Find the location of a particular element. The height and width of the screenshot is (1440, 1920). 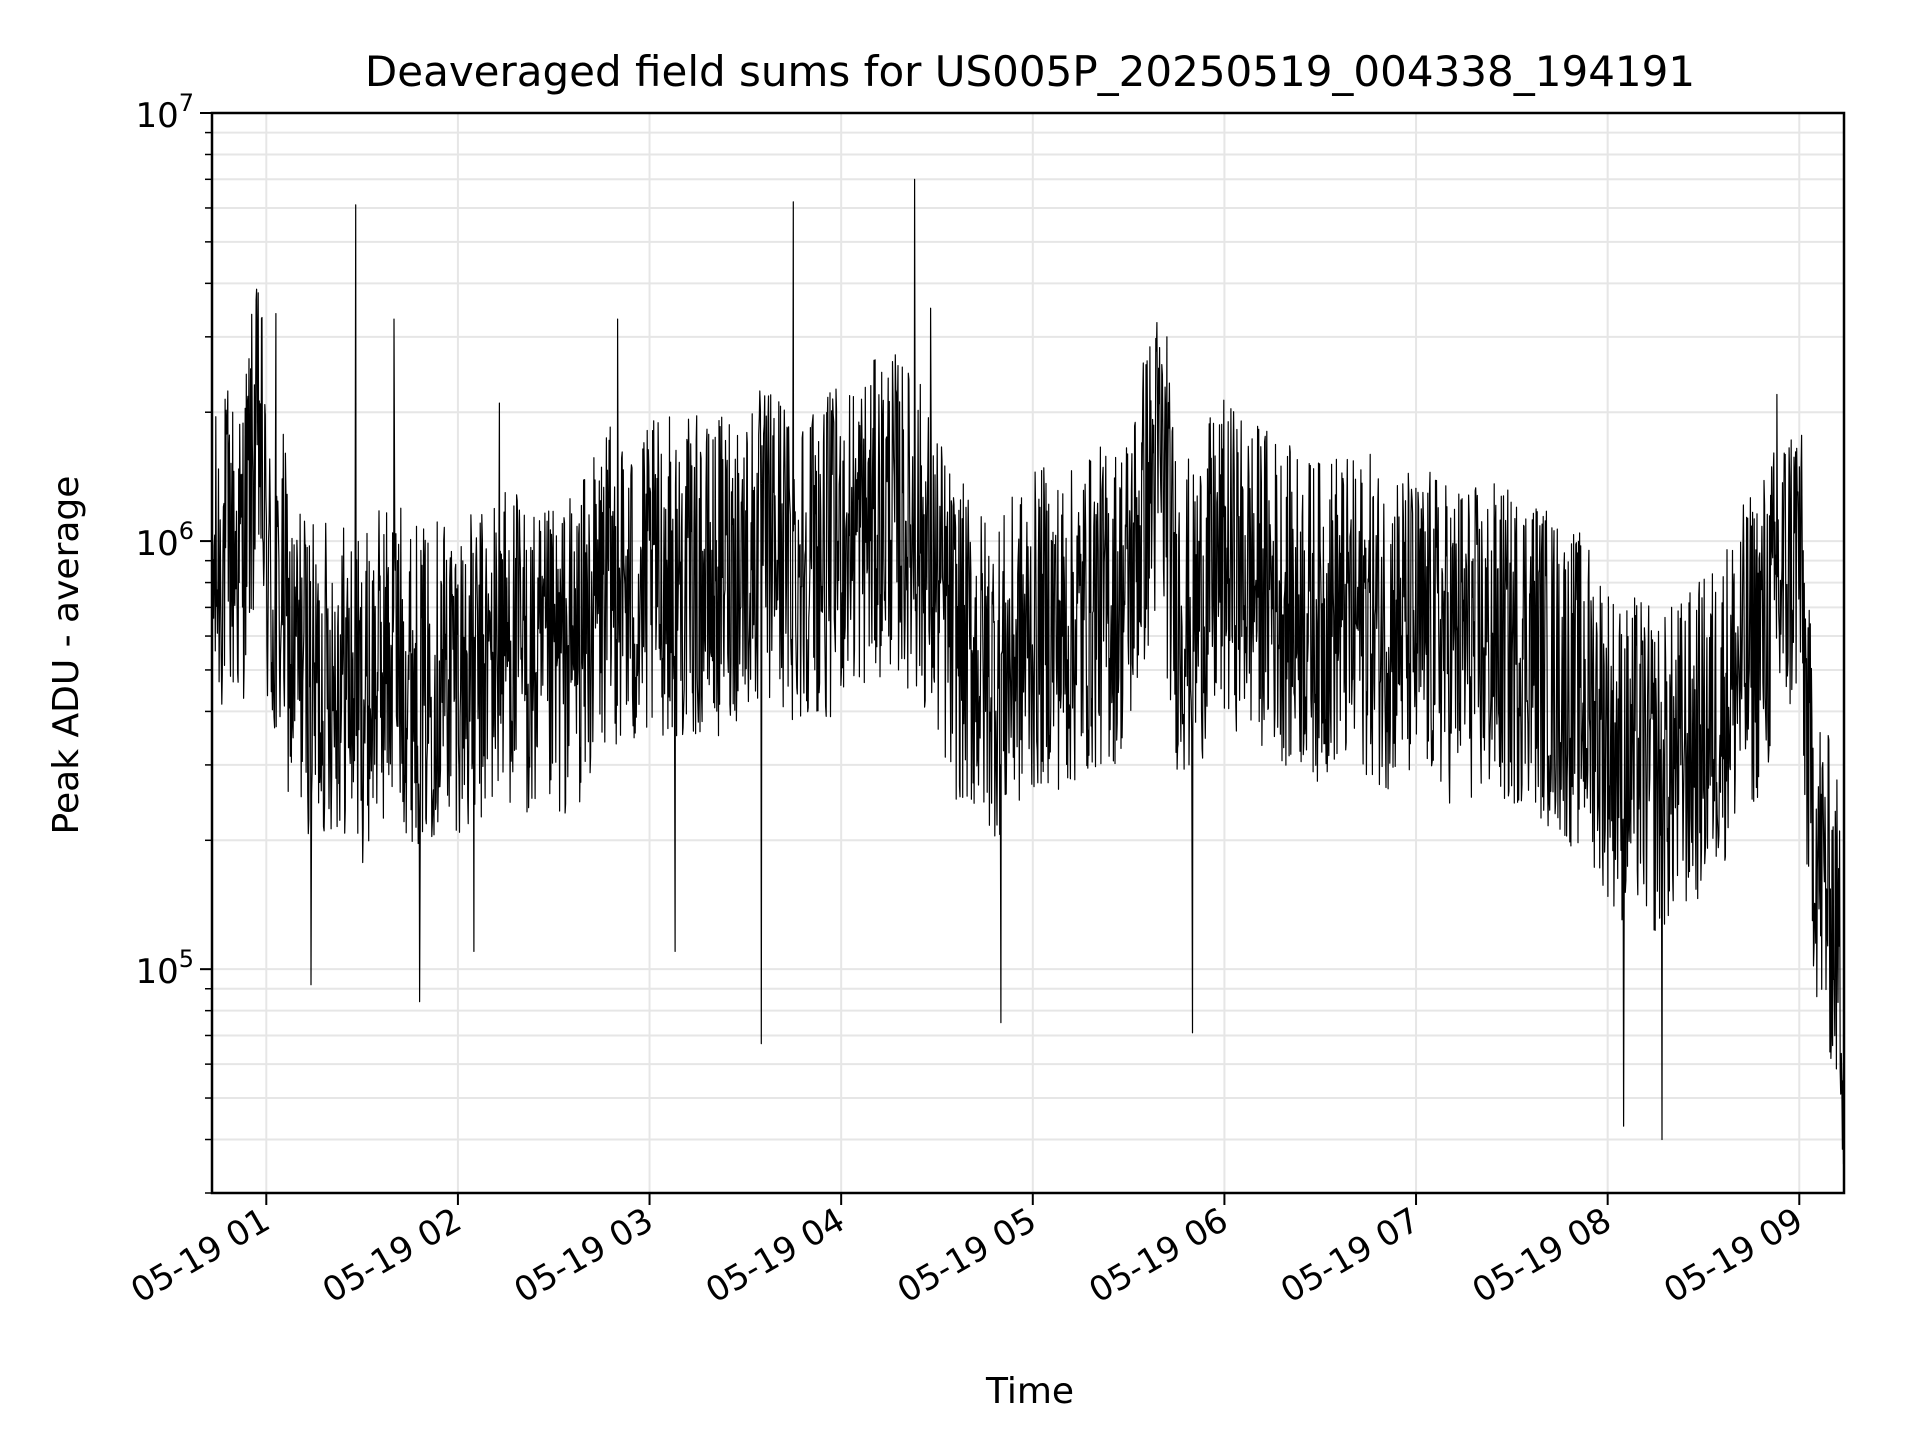

y-tick-label: 10⁵ is located at coordinates (164, 968).